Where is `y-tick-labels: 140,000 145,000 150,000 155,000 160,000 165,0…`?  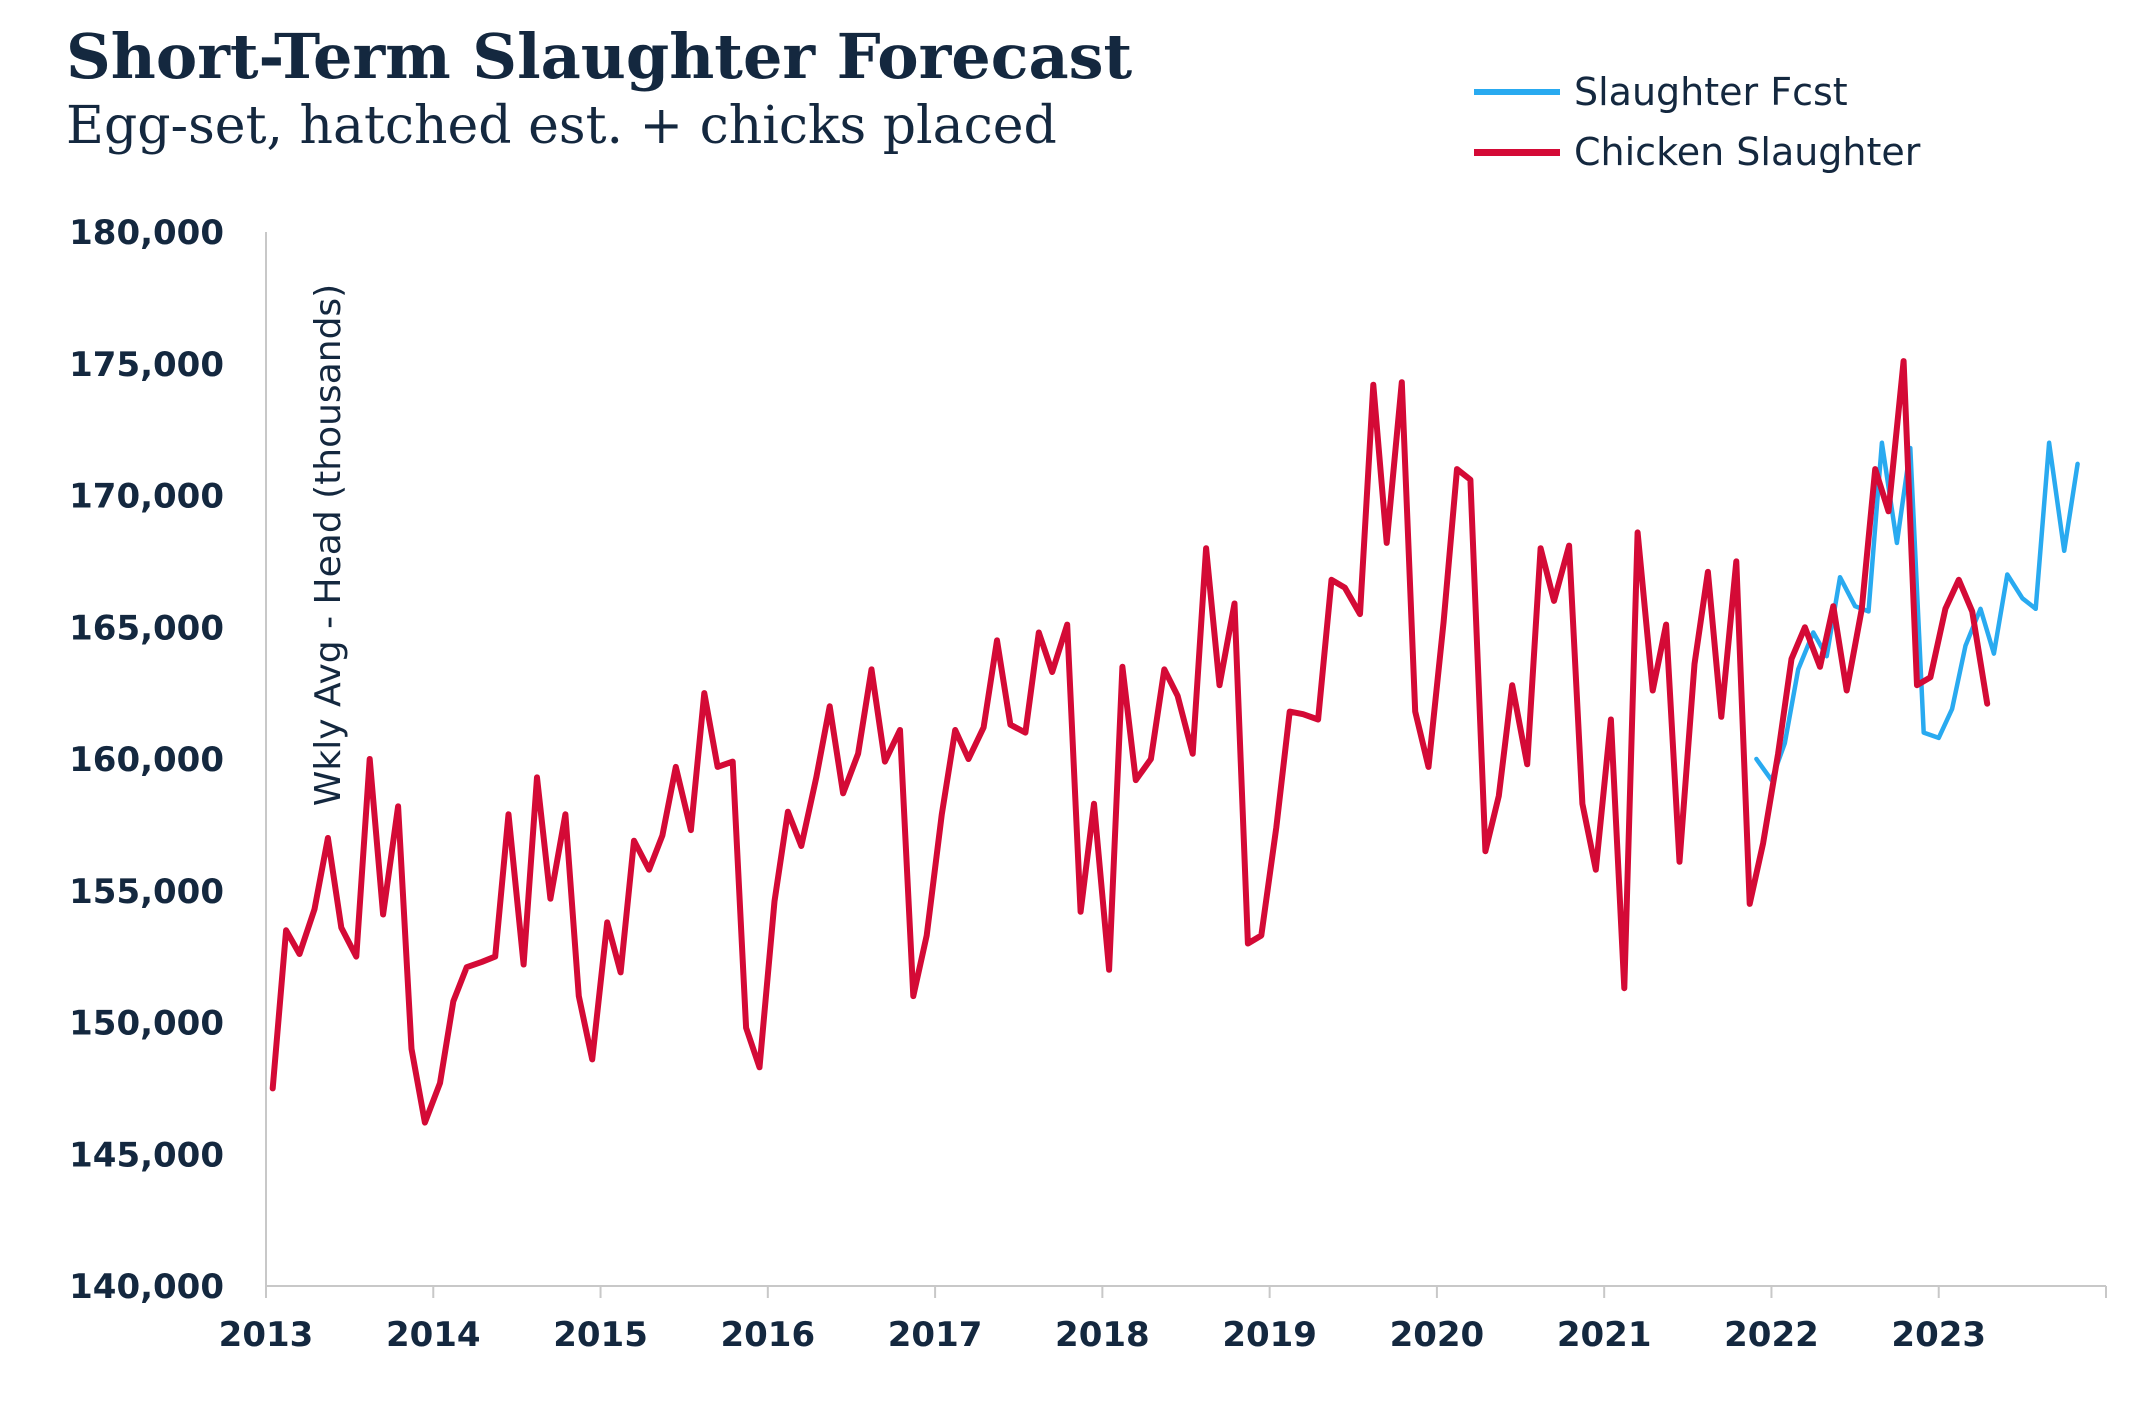
y-tick-labels: 140,000 145,000 150,000 155,000 160,000 165,0… is located at coordinates (146, 760).